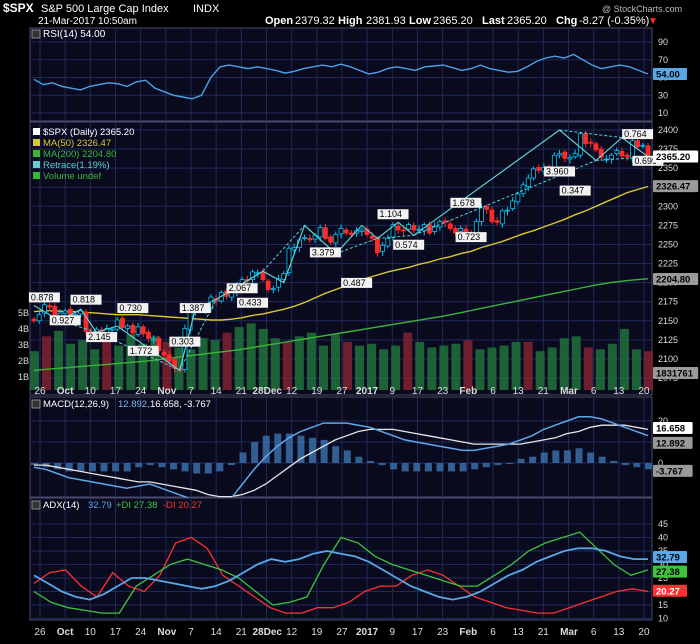 The width and height of the screenshot is (700, 644). I want to click on rsi-badge-label: 54.00, so click(668, 74).